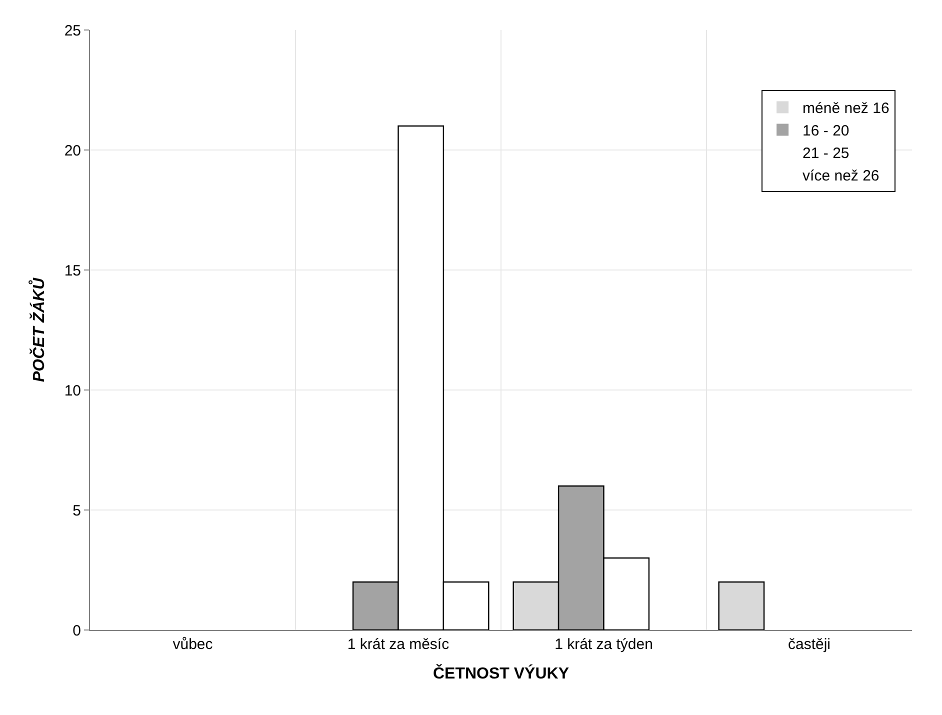 The height and width of the screenshot is (715, 942). I want to click on legend-label: méně než 16, so click(846, 109).